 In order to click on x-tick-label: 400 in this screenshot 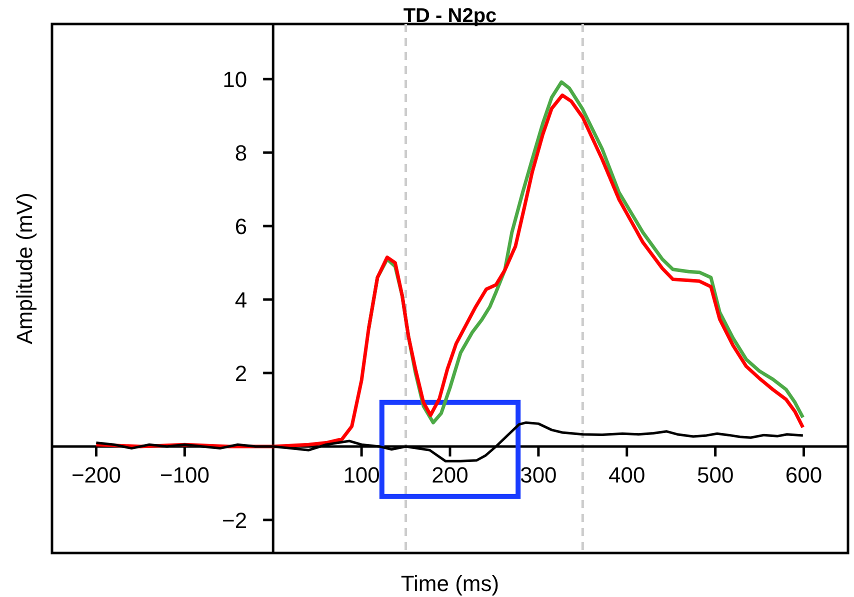, I will do `click(627, 475)`.